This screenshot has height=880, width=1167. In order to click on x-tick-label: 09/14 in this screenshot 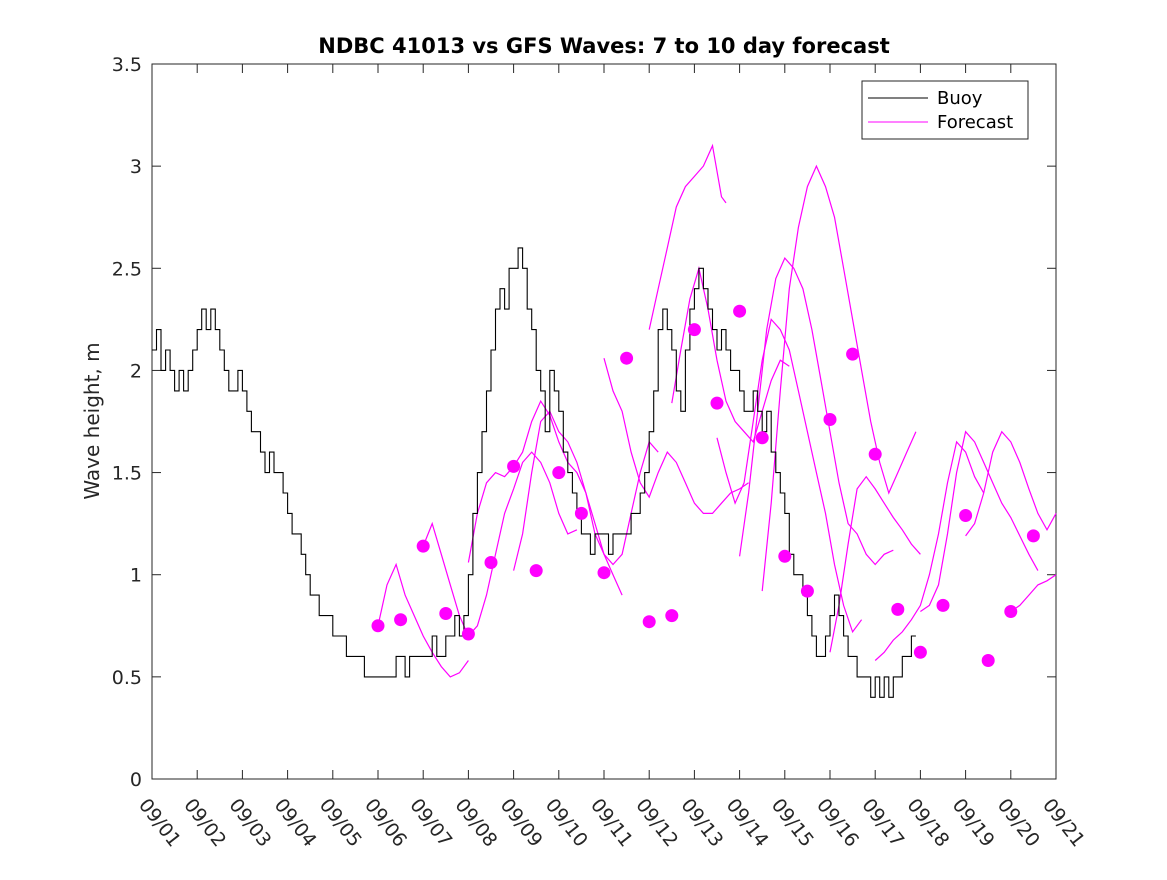, I will do `click(747, 823)`.